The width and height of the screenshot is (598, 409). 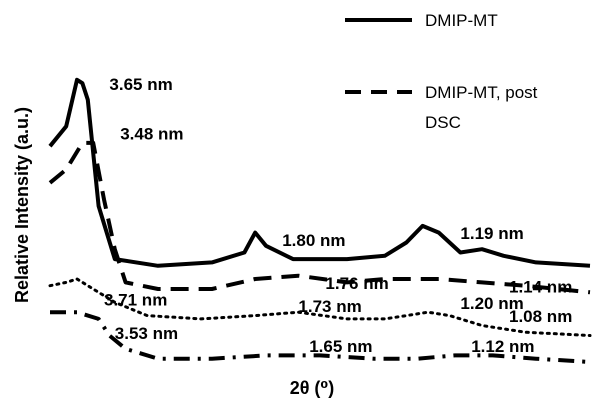 I want to click on peak-label-6: 1.14 nm, so click(x=540, y=286).